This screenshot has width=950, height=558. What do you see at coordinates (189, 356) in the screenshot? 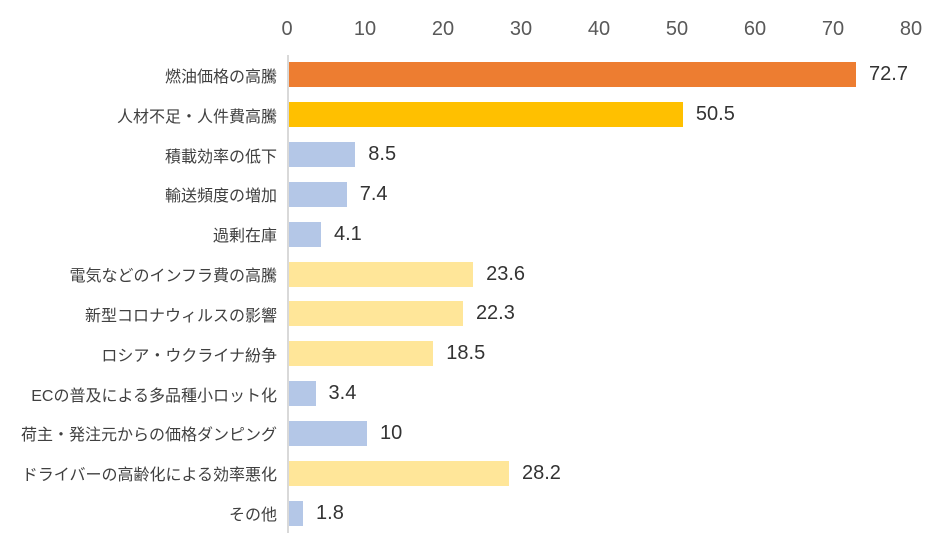
I see `category-label: ロシア・ウクライナ紛争` at bounding box center [189, 356].